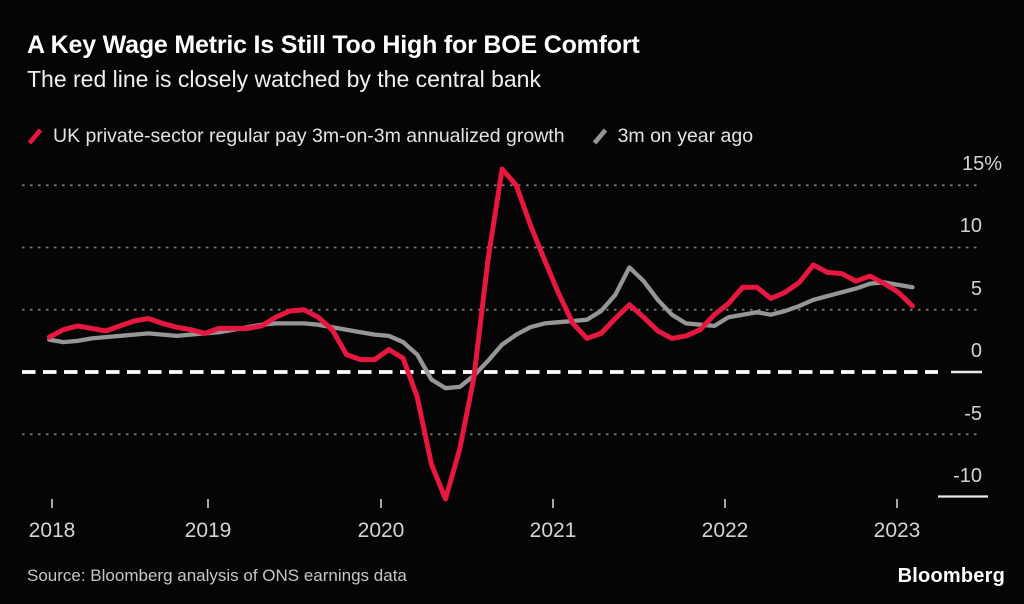 The height and width of the screenshot is (604, 1024). Describe the element at coordinates (976, 351) in the screenshot. I see `y-axis-label-0: 0` at that location.